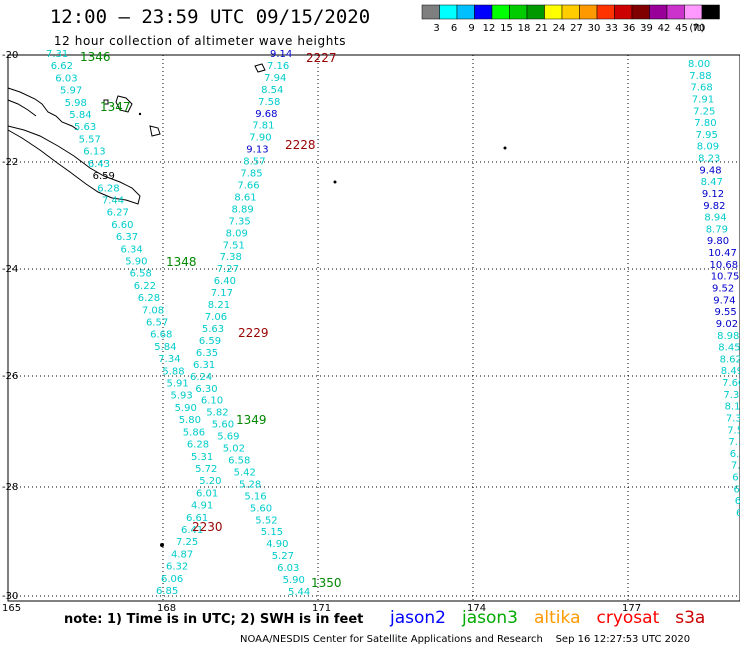 Image resolution: width=740 pixels, height=650 pixels. I want to click on lat-label: -28, so click(10, 487).